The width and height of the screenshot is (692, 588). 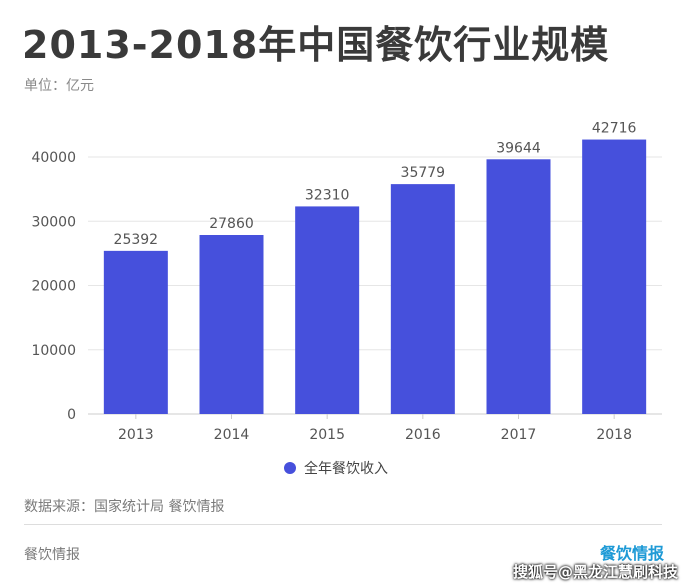 I want to click on y-tick-label: 10000, so click(x=53, y=351).